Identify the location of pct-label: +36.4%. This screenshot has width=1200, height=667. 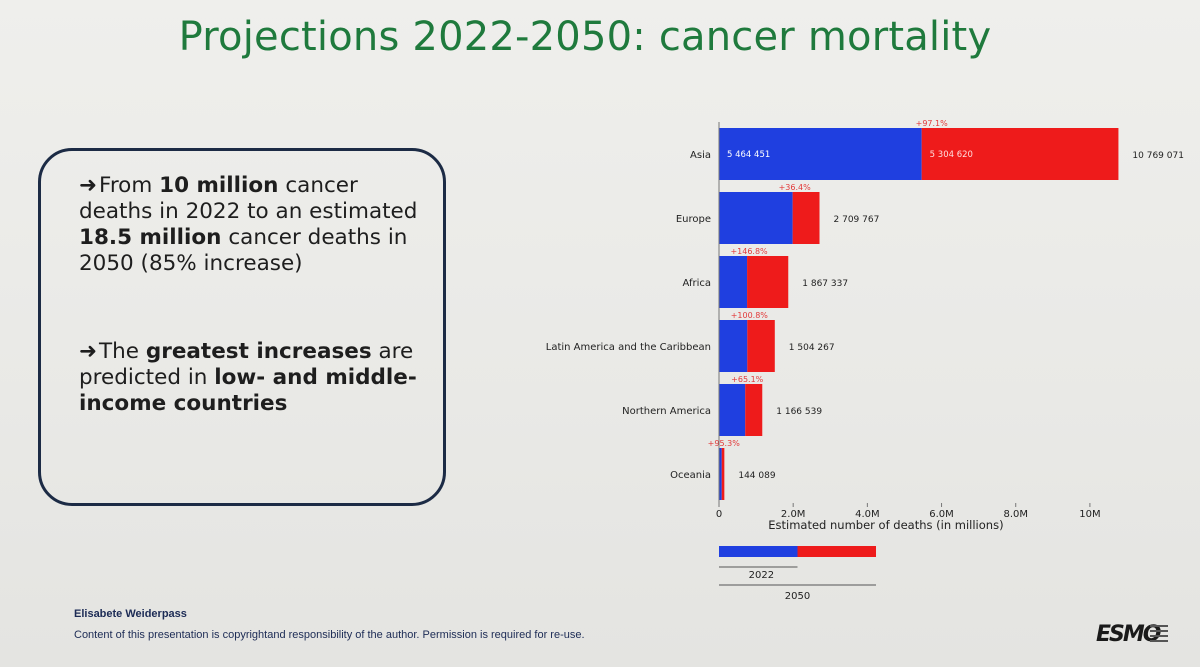
(795, 187).